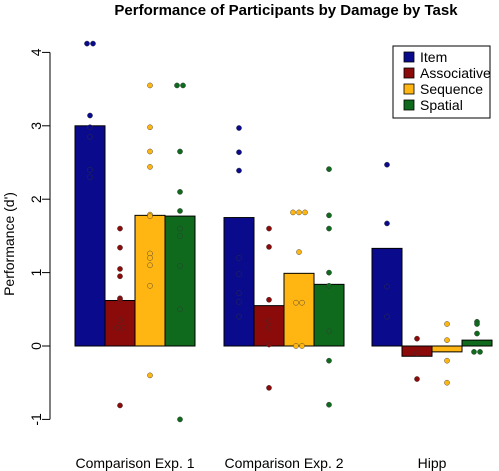 This screenshot has height=471, width=499. Describe the element at coordinates (36, 126) in the screenshot. I see `y-tick-label: 3` at that location.